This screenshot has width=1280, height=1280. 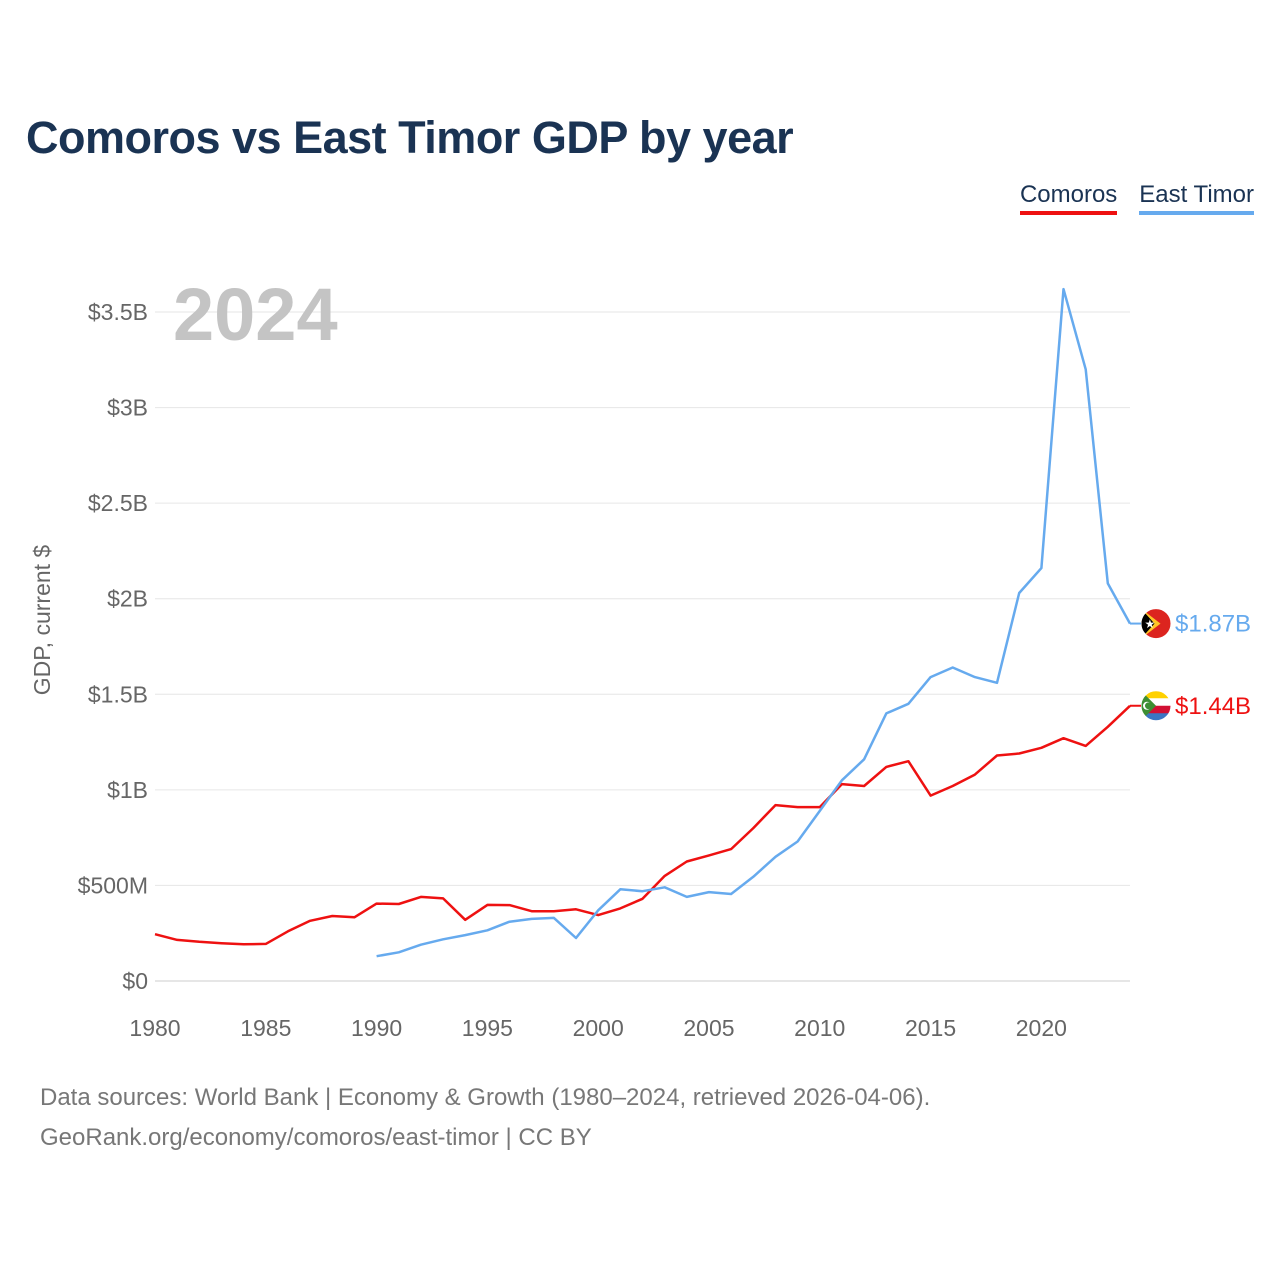 What do you see at coordinates (1213, 706) in the screenshot?
I see `end-value-comoros: $1.44B` at bounding box center [1213, 706].